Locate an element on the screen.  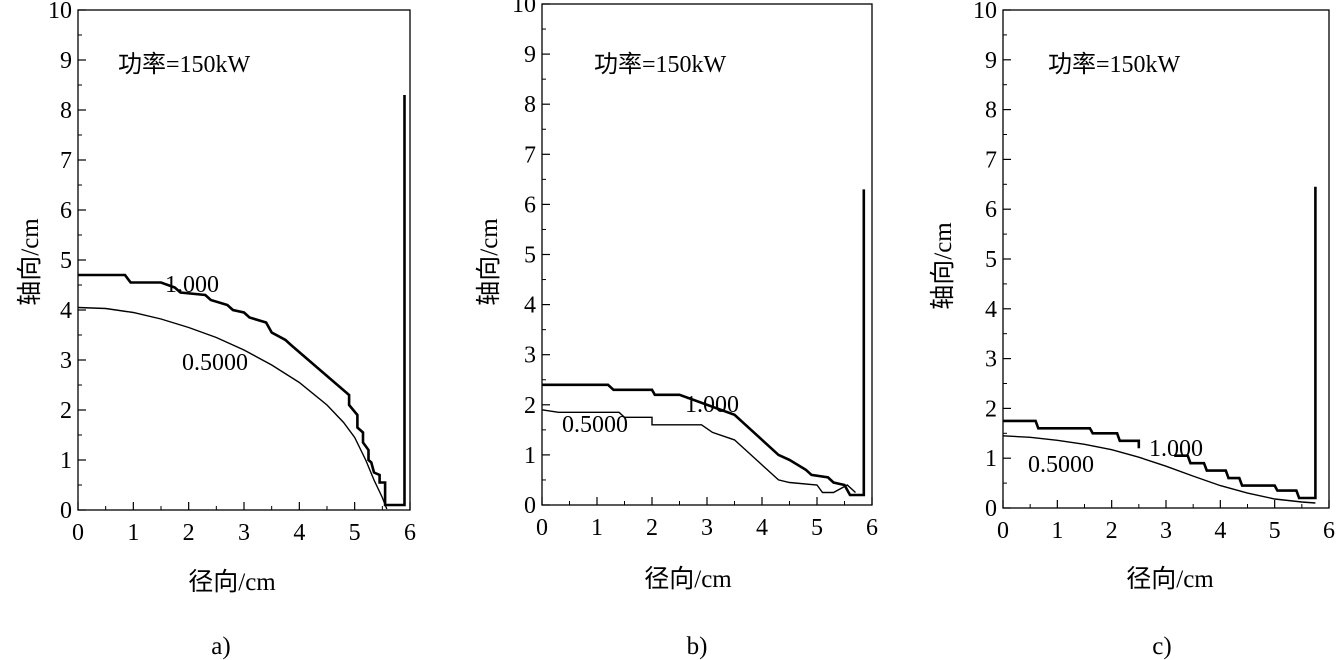
panel-caption: c) is located at coordinates (1161, 646).